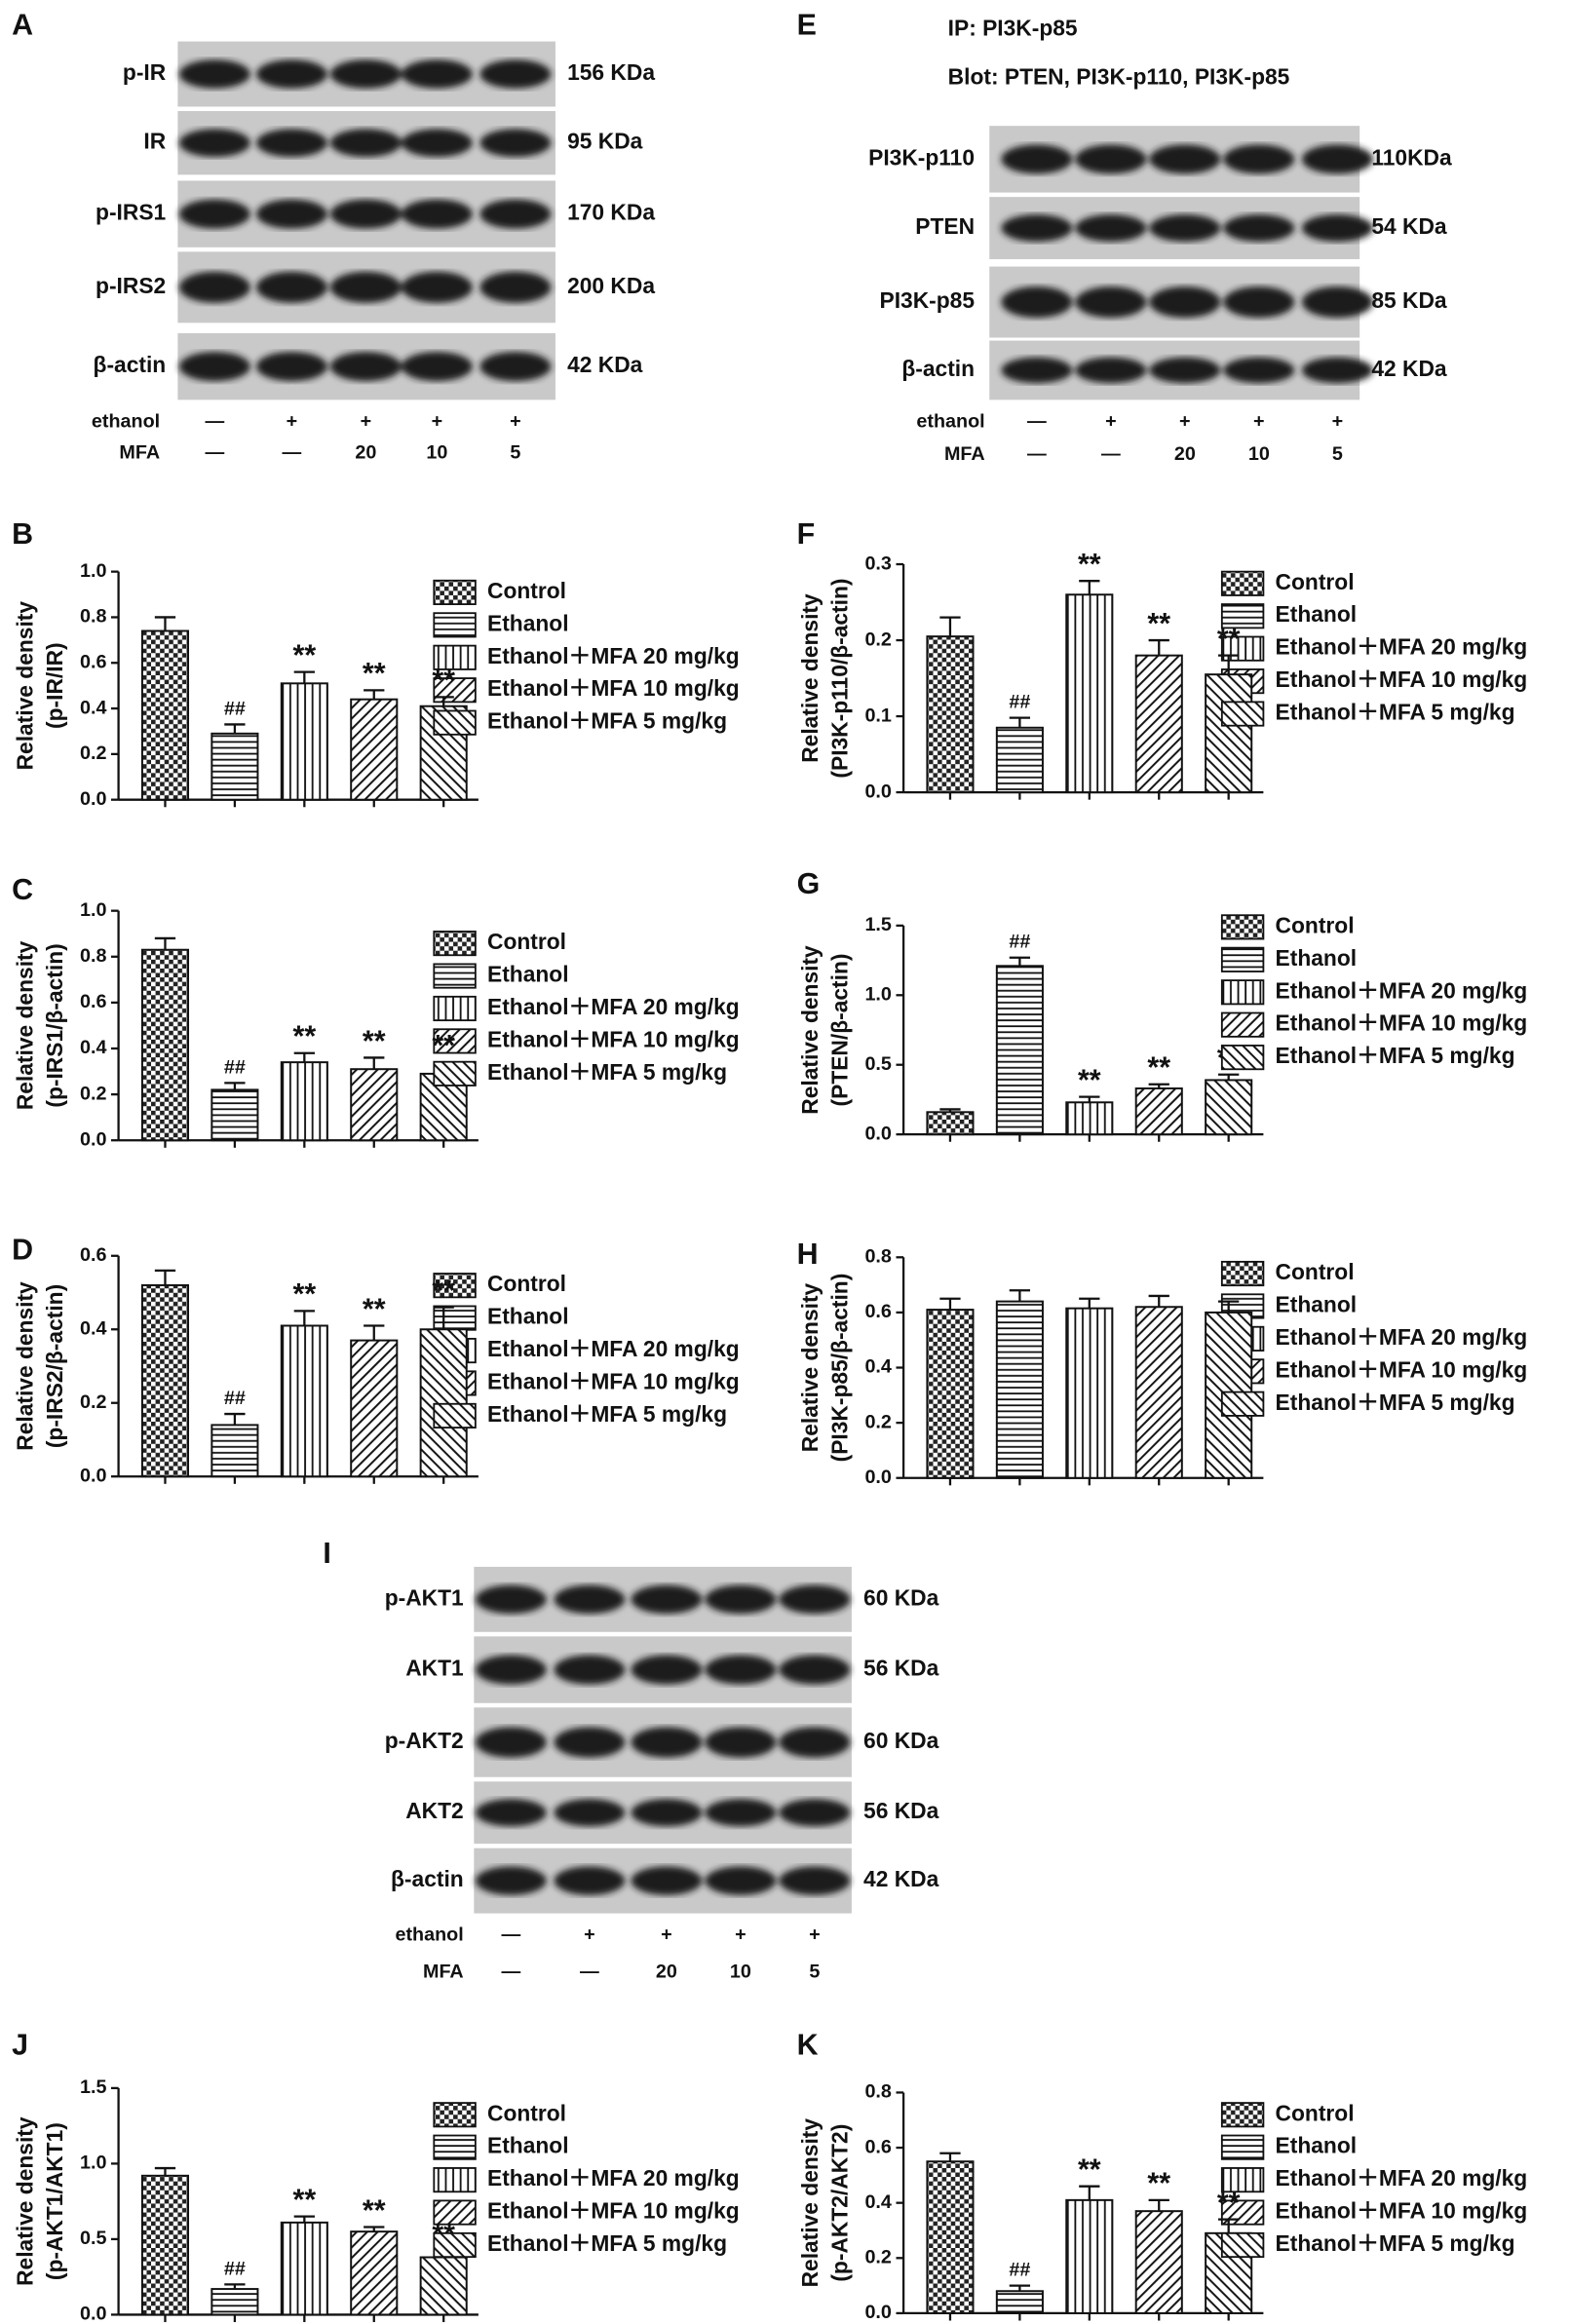 The width and height of the screenshot is (1570, 2324). Describe the element at coordinates (326, 1554) in the screenshot. I see `panel-letter: I` at that location.